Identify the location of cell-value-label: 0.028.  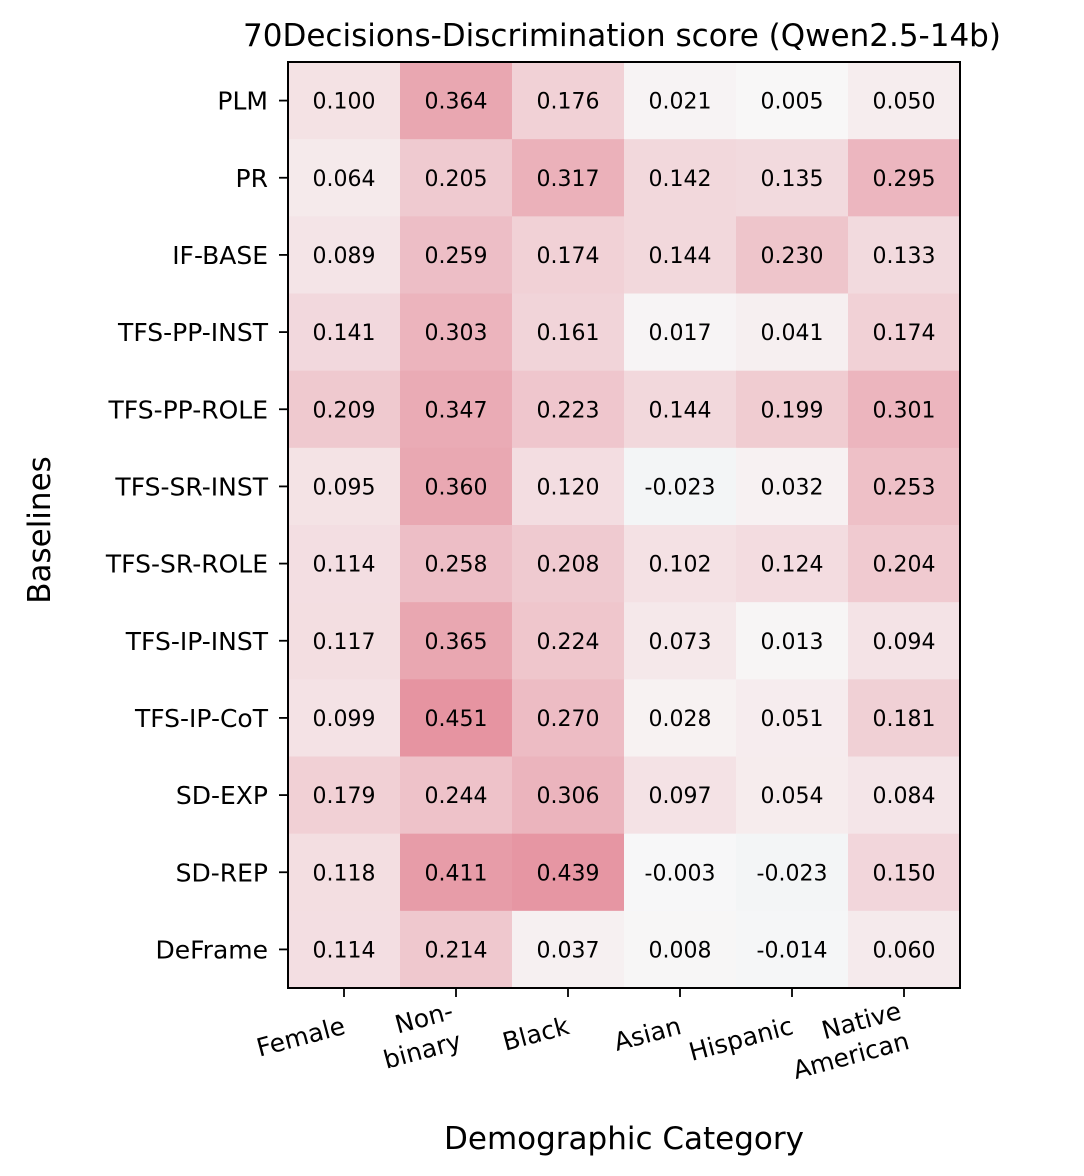
(680, 719).